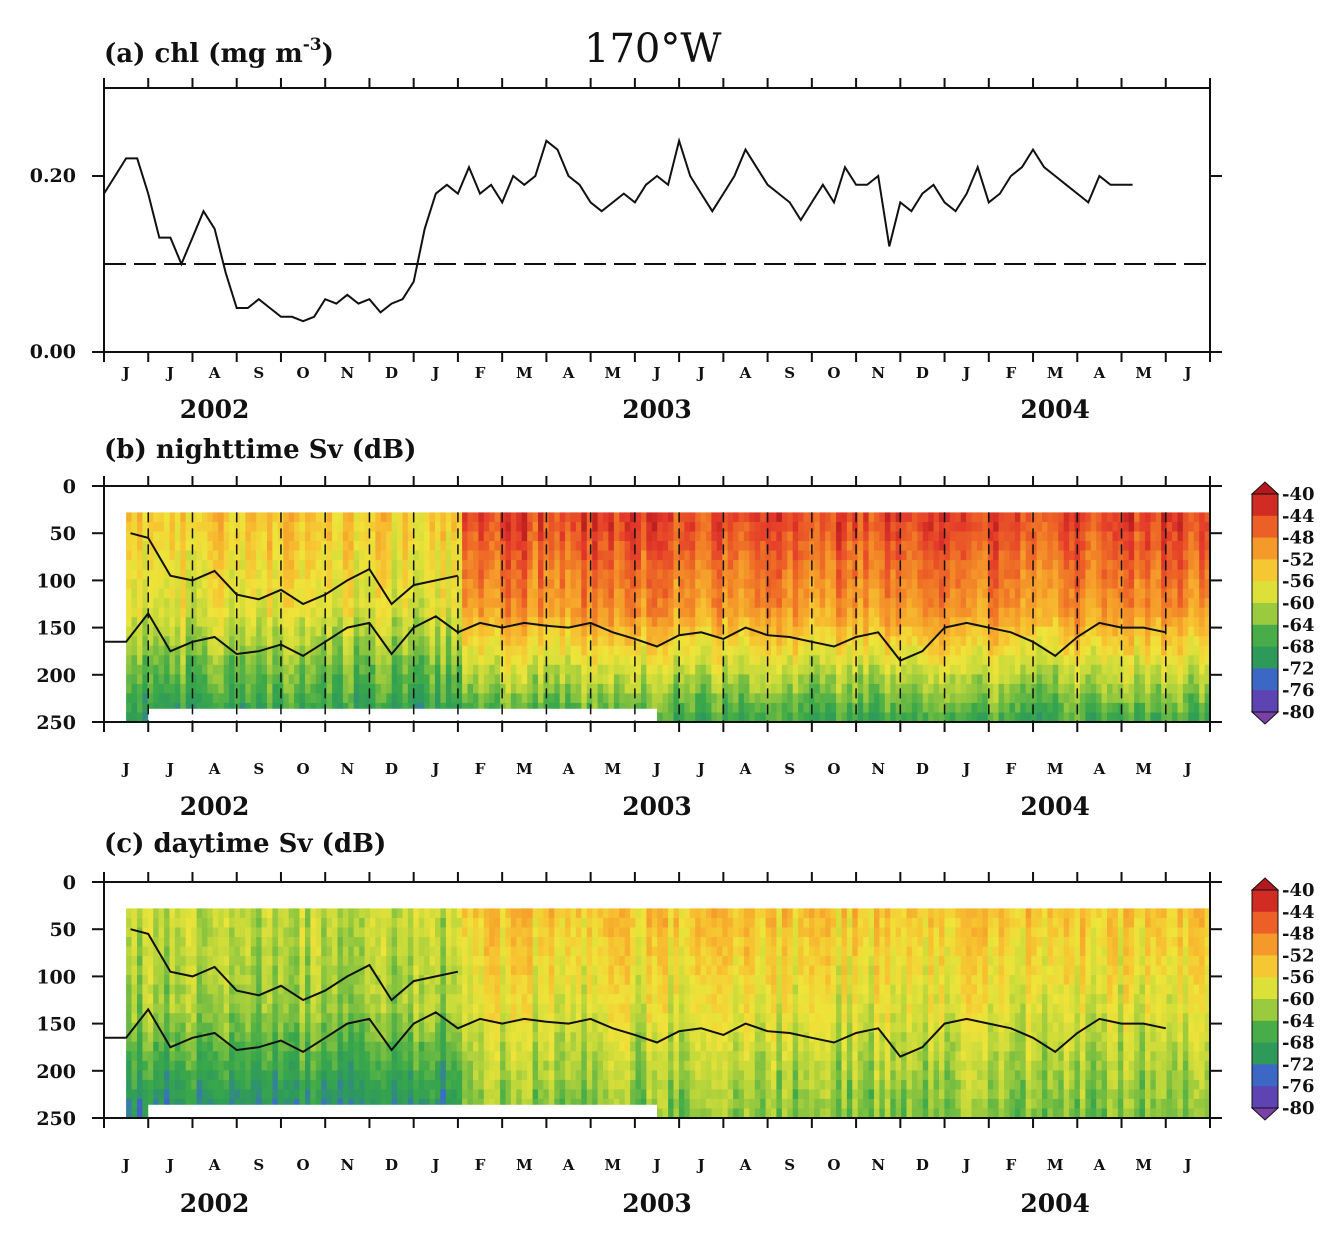 The height and width of the screenshot is (1237, 1342). I want to click on panel-a-month-label: F, so click(1011, 373).